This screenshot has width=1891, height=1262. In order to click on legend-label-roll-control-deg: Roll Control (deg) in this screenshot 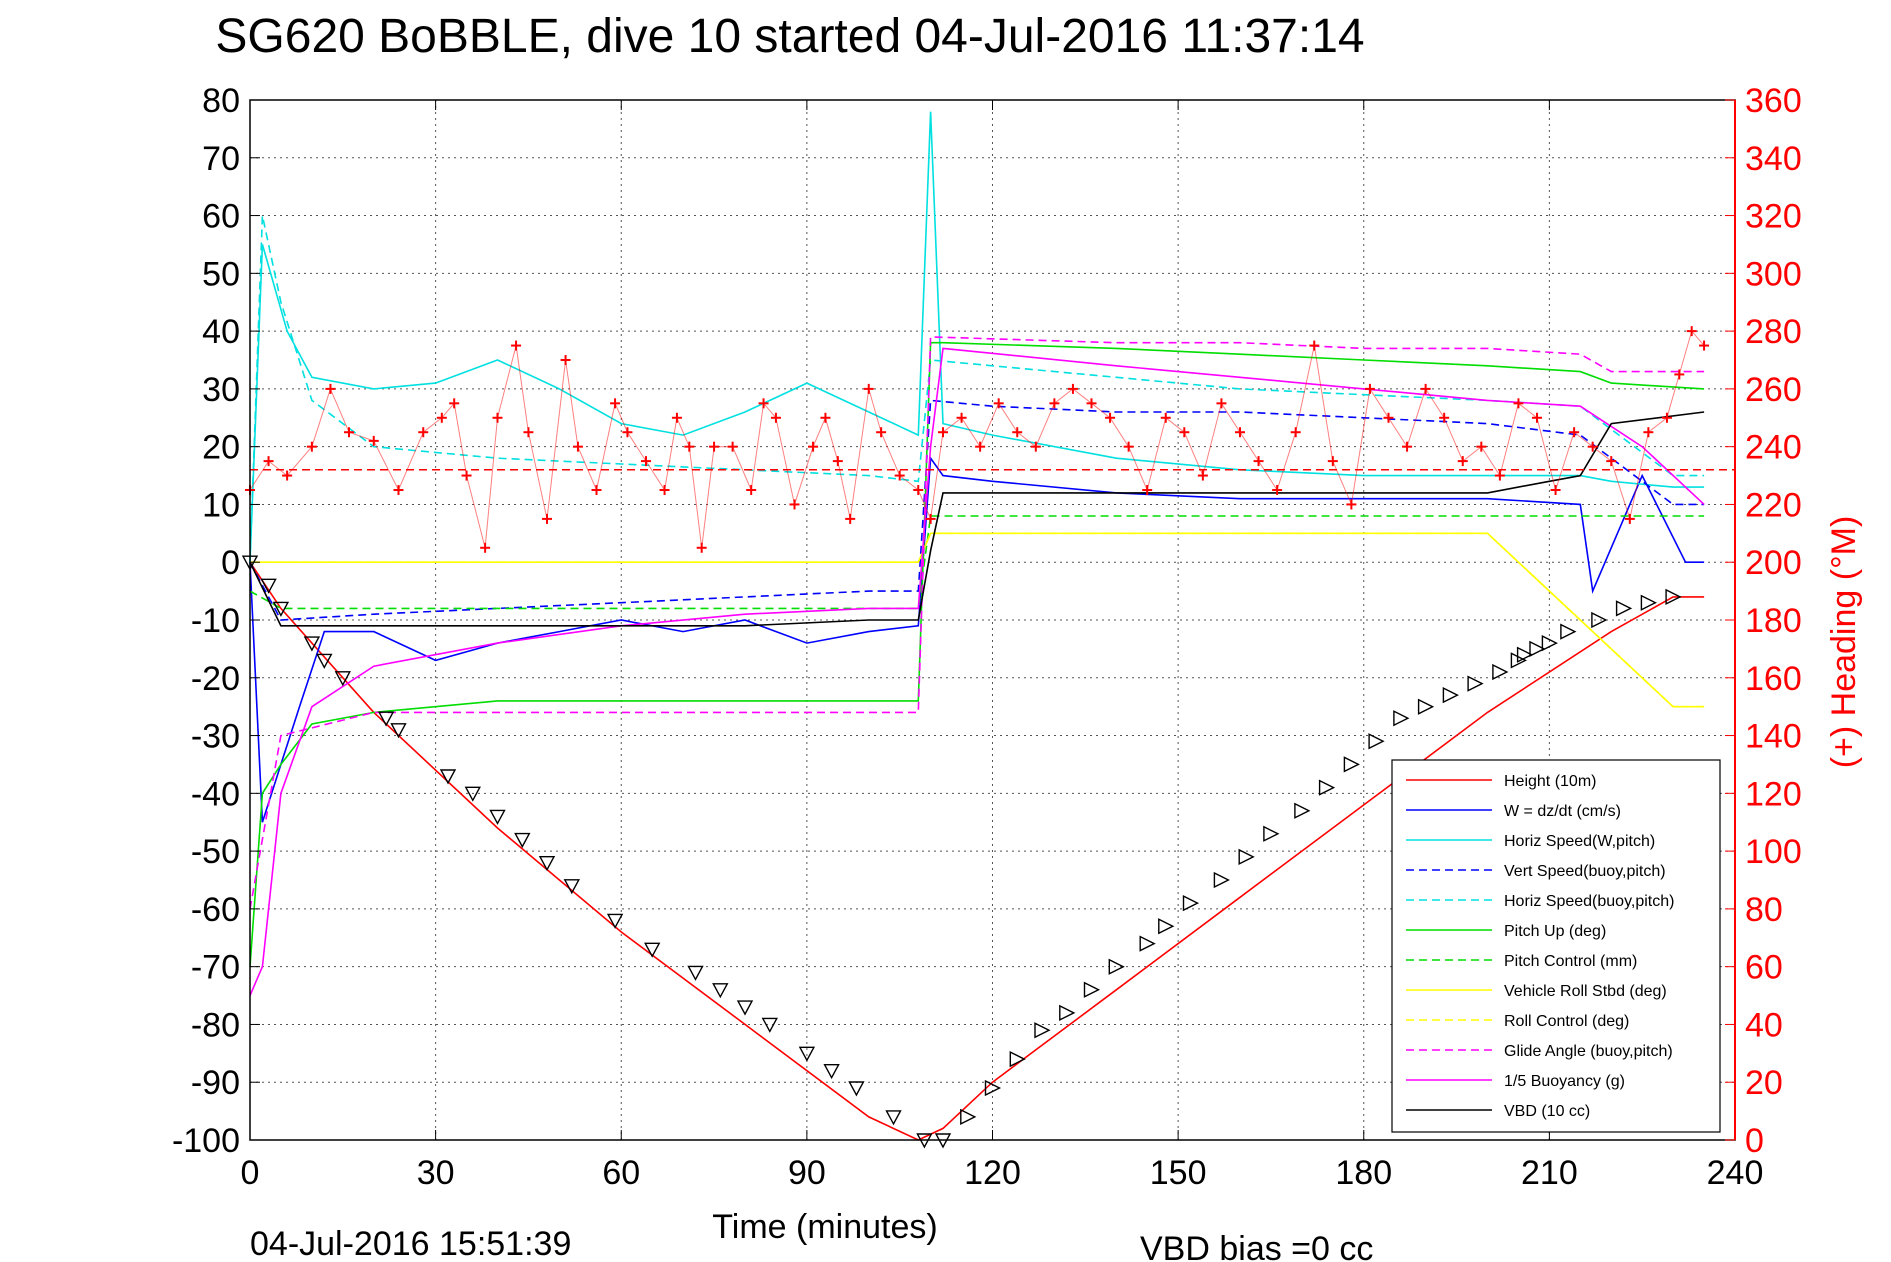, I will do `click(1566, 1021)`.